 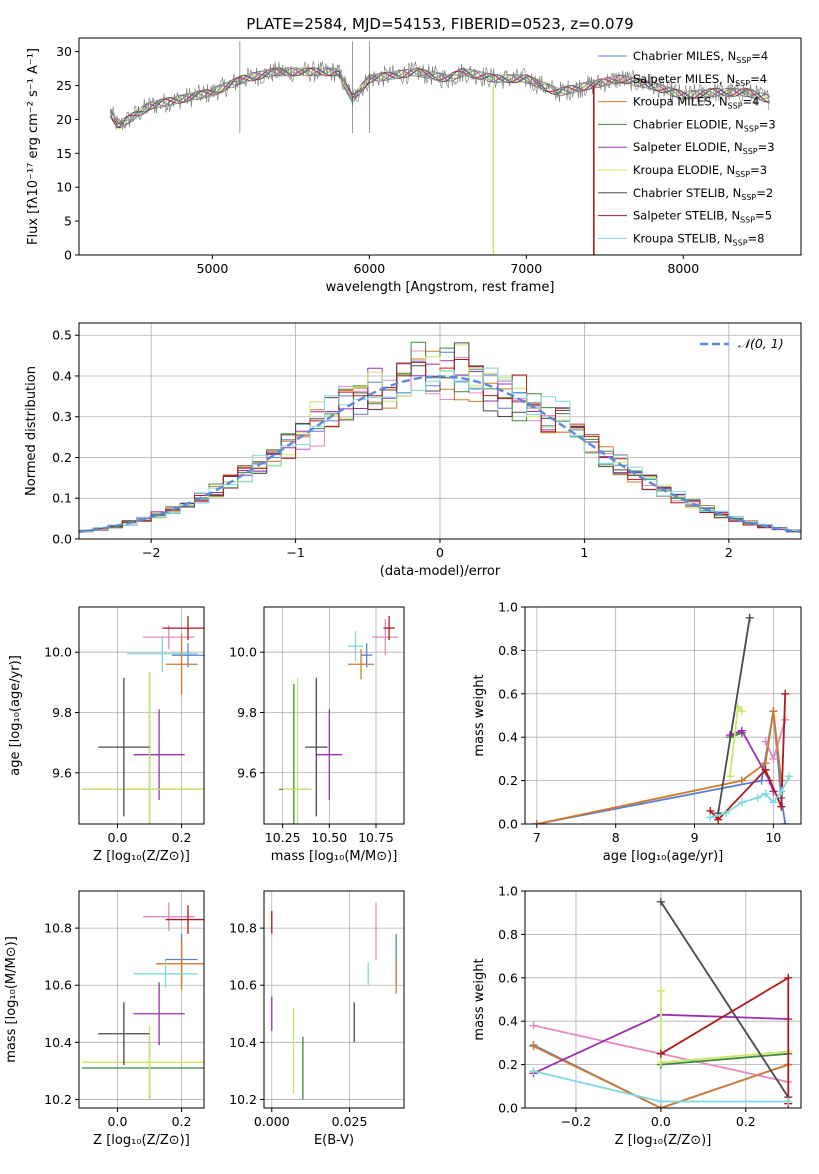 I want to click on y-axis-label: Normed distribution, so click(x=31, y=431).